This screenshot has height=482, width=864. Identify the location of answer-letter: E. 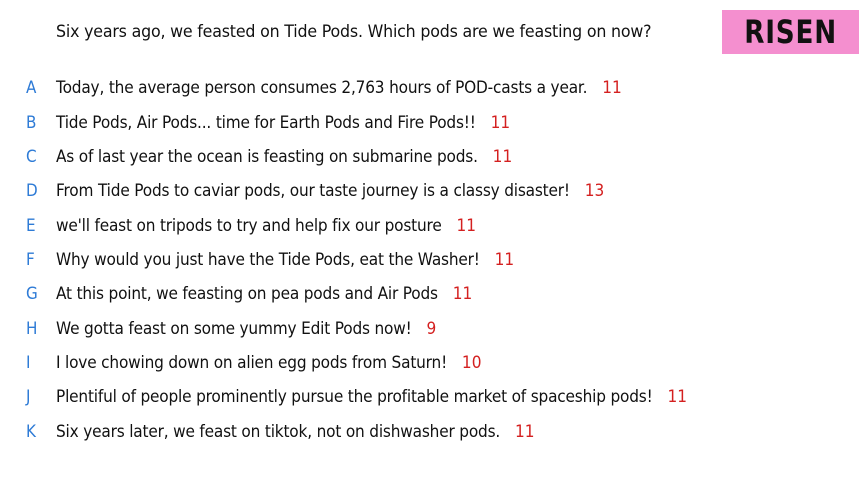
(31, 225).